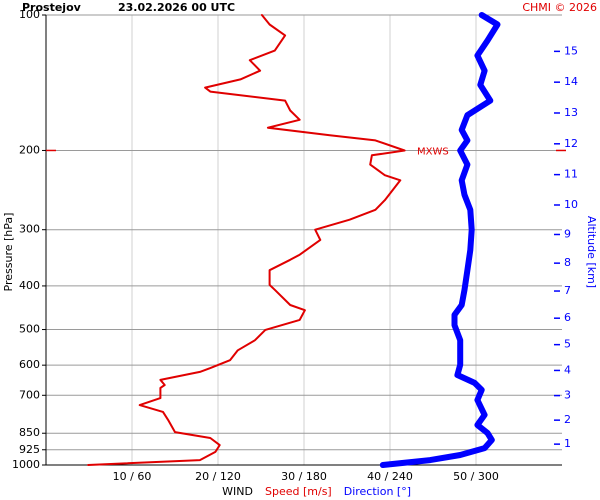  I want to click on y2-tick-label: 1, so click(567, 443).